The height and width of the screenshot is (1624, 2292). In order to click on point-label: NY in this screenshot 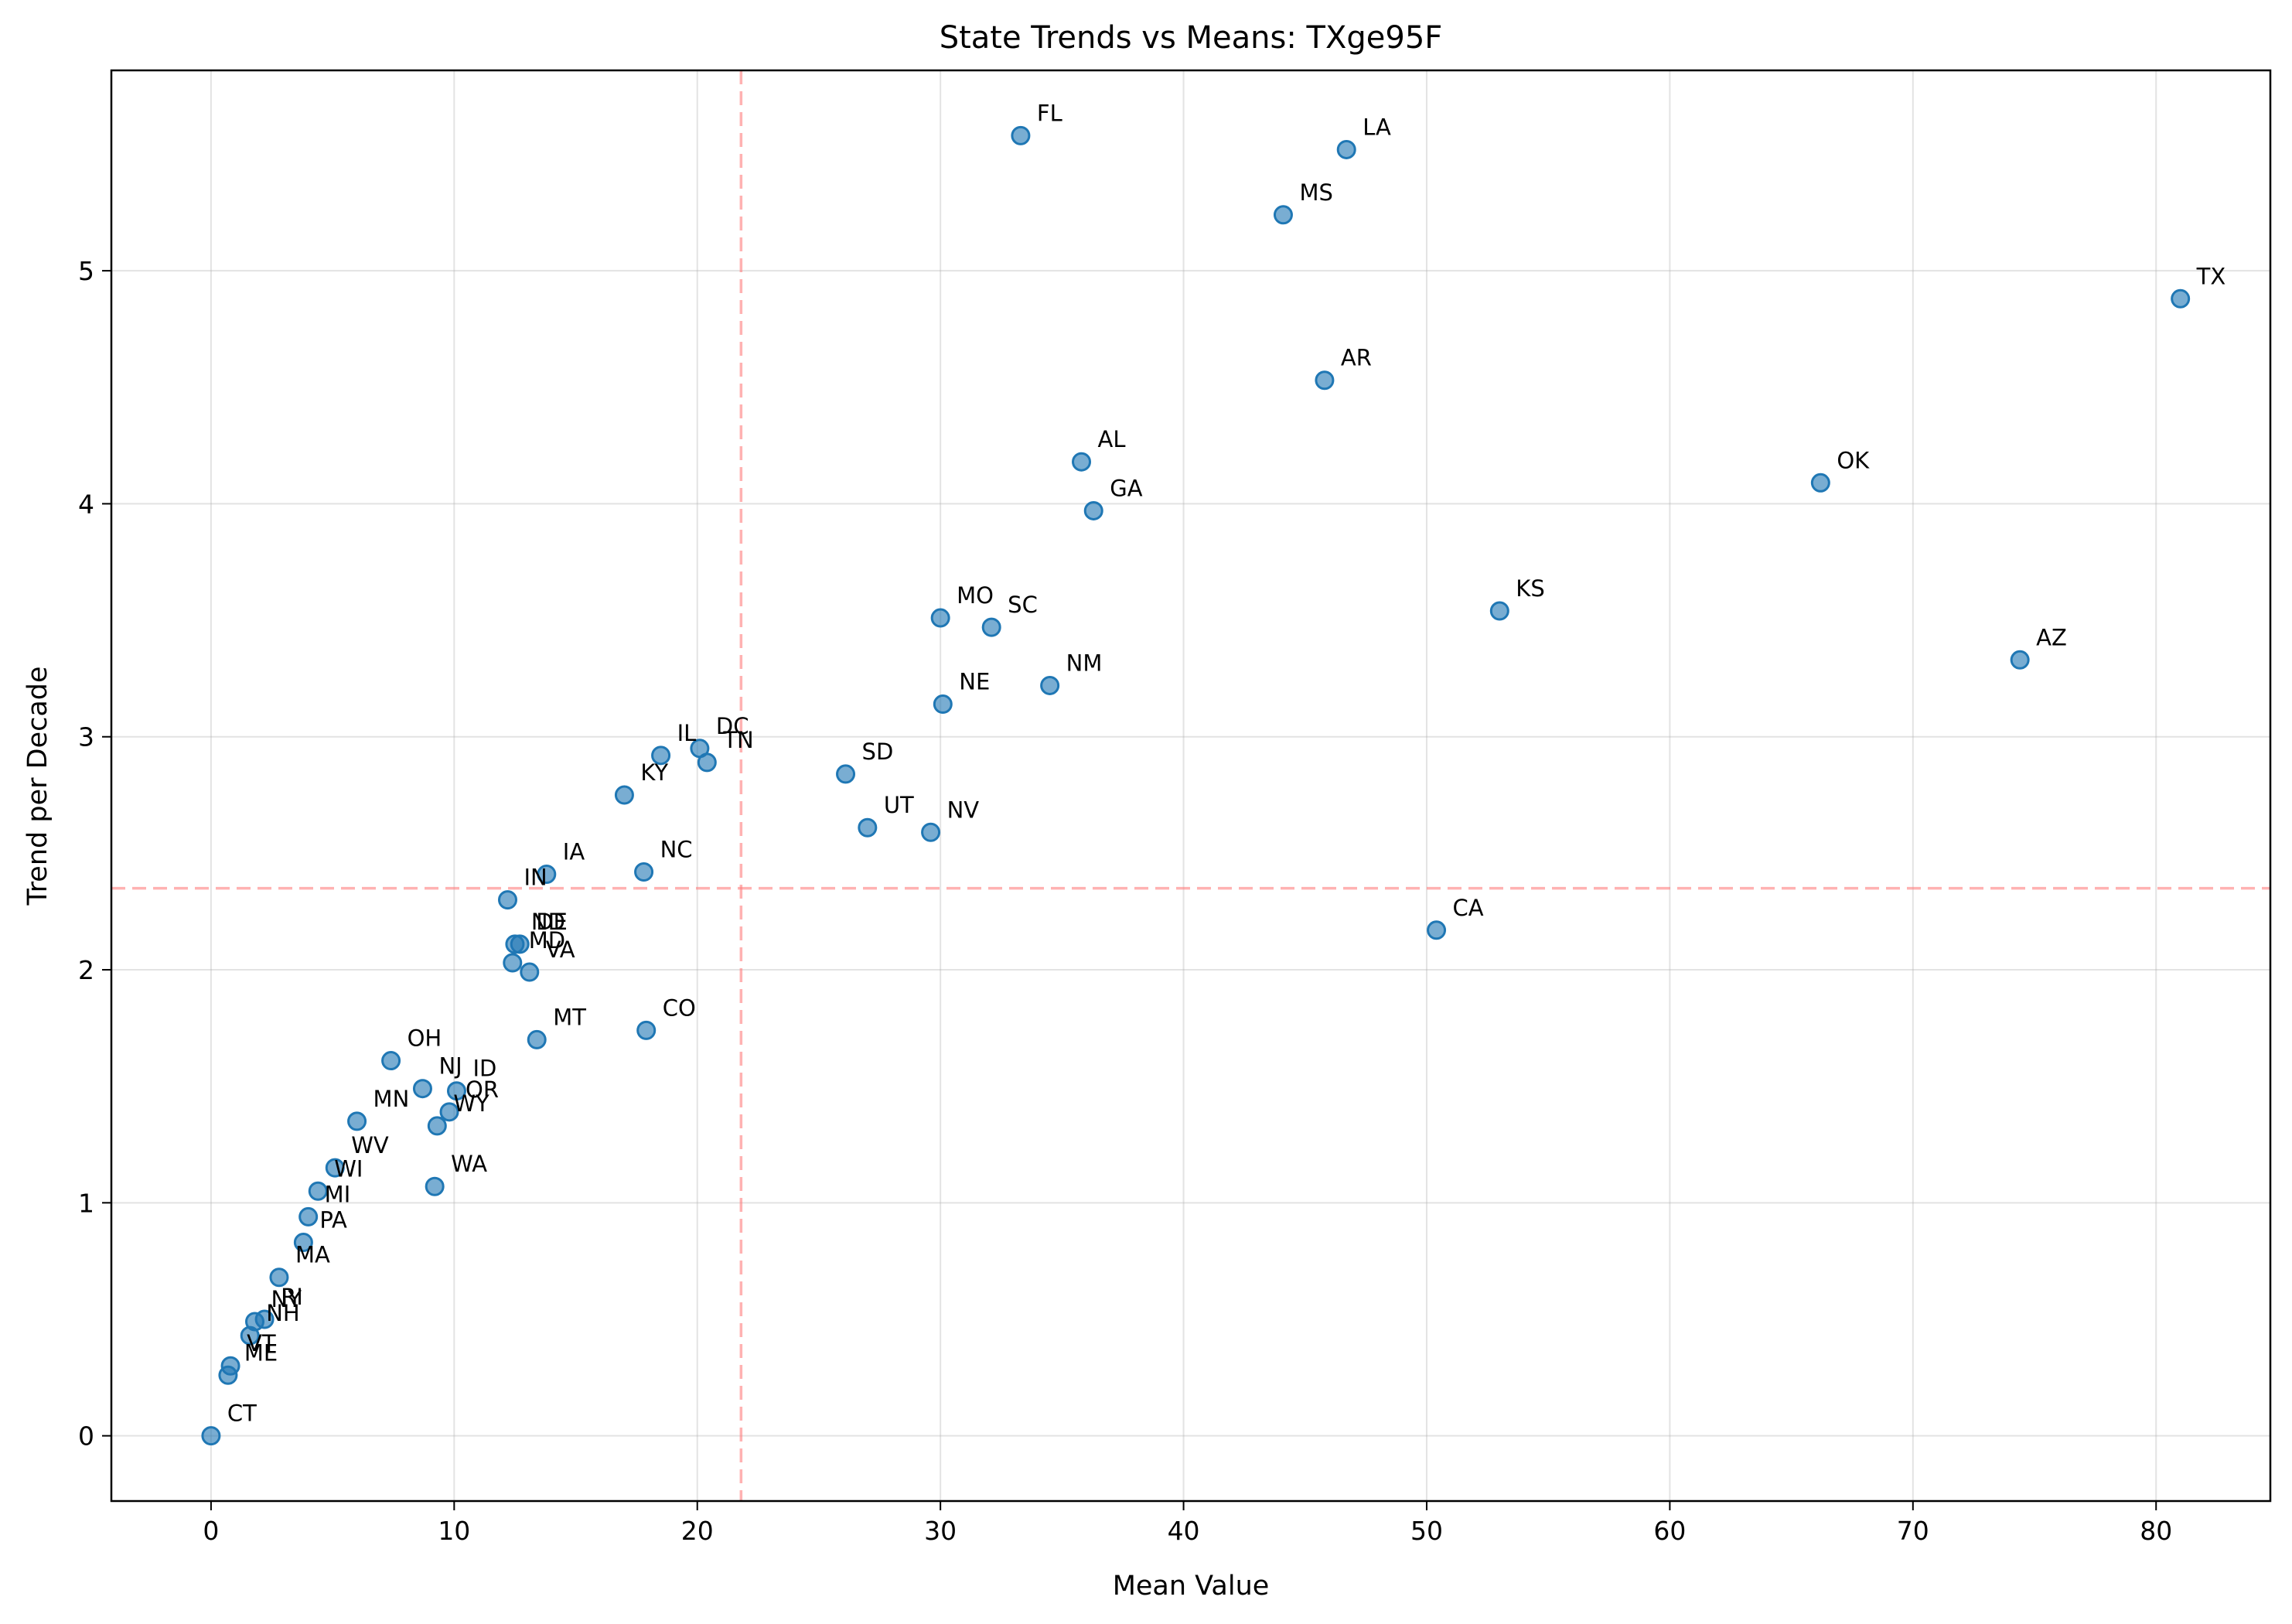, I will do `click(286, 1299)`.